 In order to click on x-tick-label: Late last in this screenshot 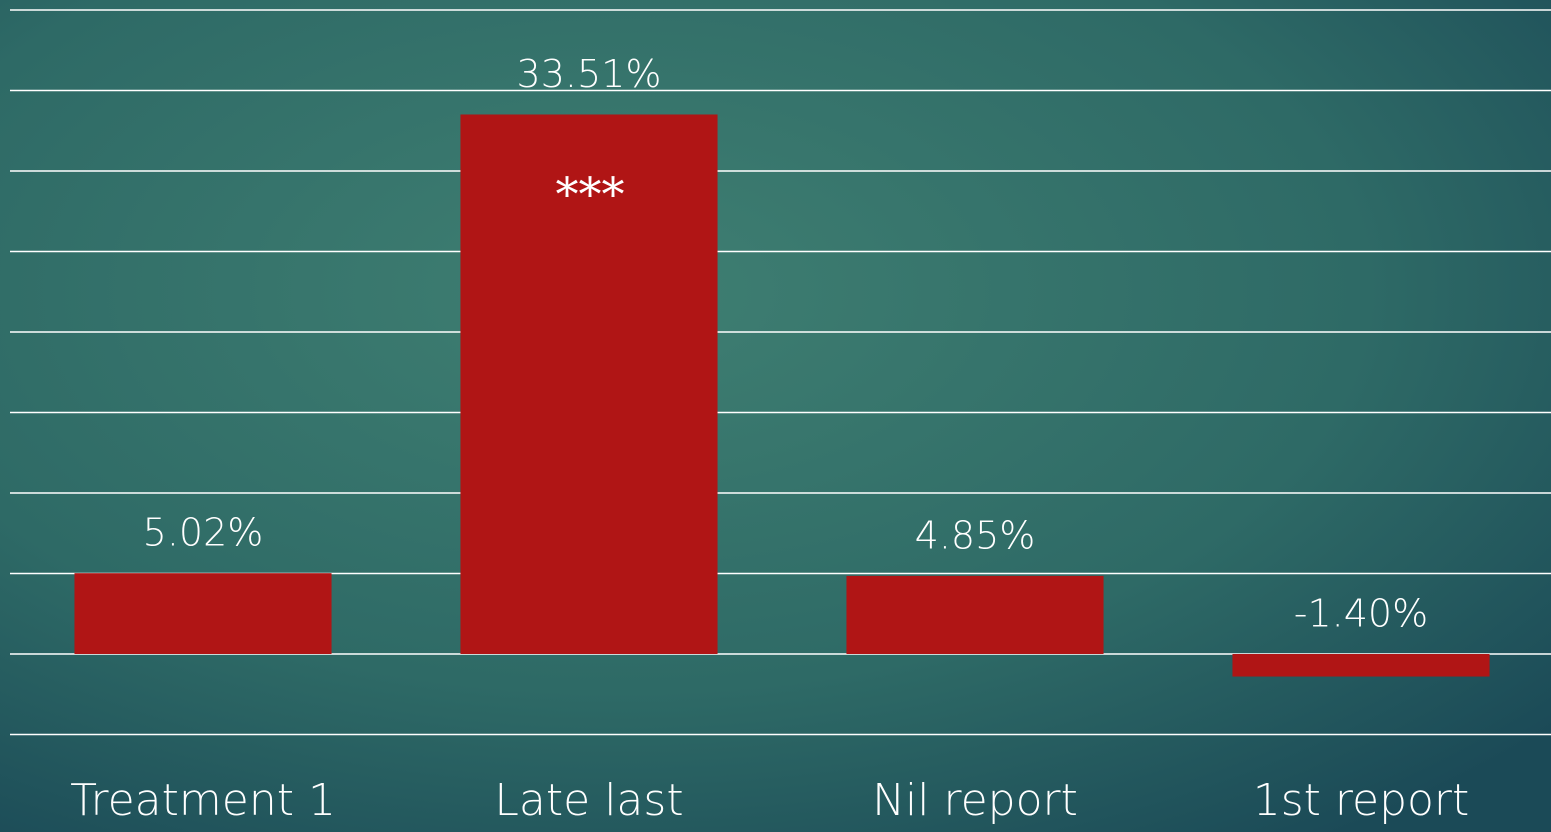, I will do `click(588, 800)`.